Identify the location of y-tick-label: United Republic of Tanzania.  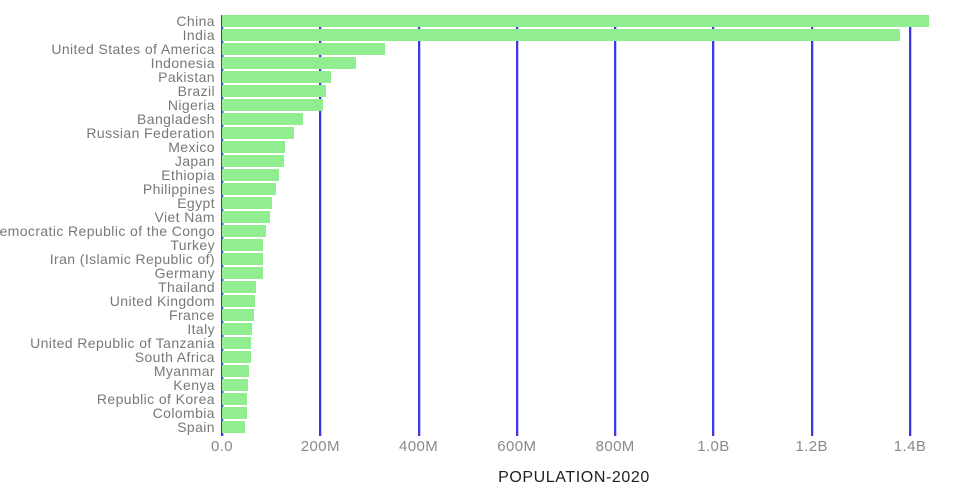
(122, 343).